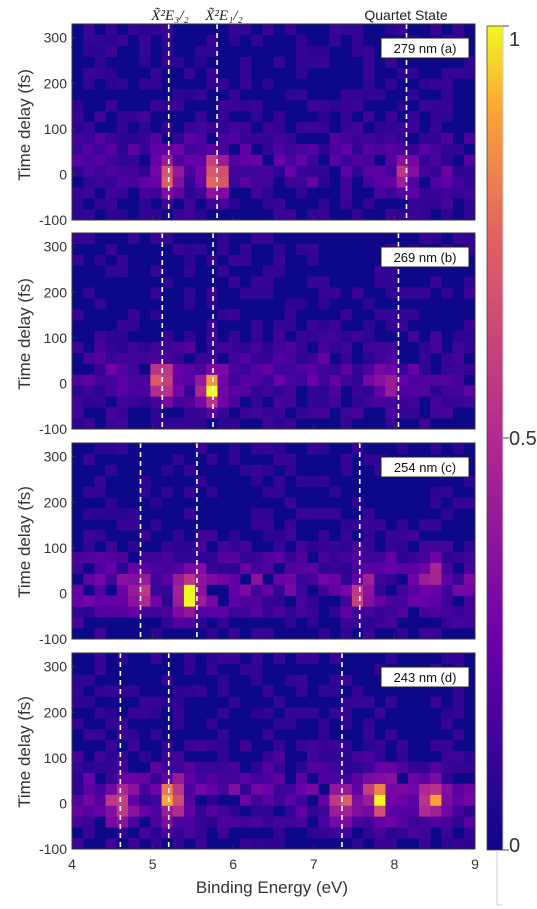  Describe the element at coordinates (24, 125) in the screenshot. I see `ylabel-a: Time delay (fs)` at that location.